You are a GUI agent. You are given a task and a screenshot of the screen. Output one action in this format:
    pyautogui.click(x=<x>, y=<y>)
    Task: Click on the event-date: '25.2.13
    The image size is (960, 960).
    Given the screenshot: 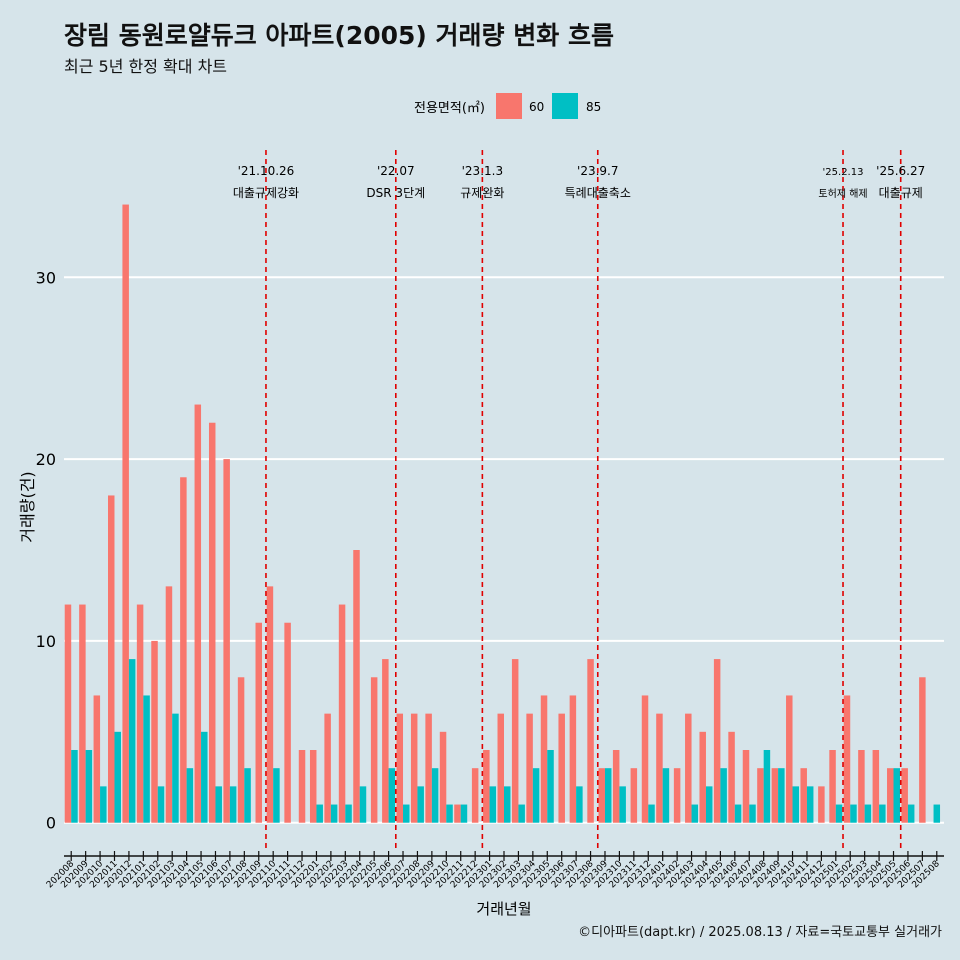 What is the action you would take?
    pyautogui.click(x=843, y=172)
    